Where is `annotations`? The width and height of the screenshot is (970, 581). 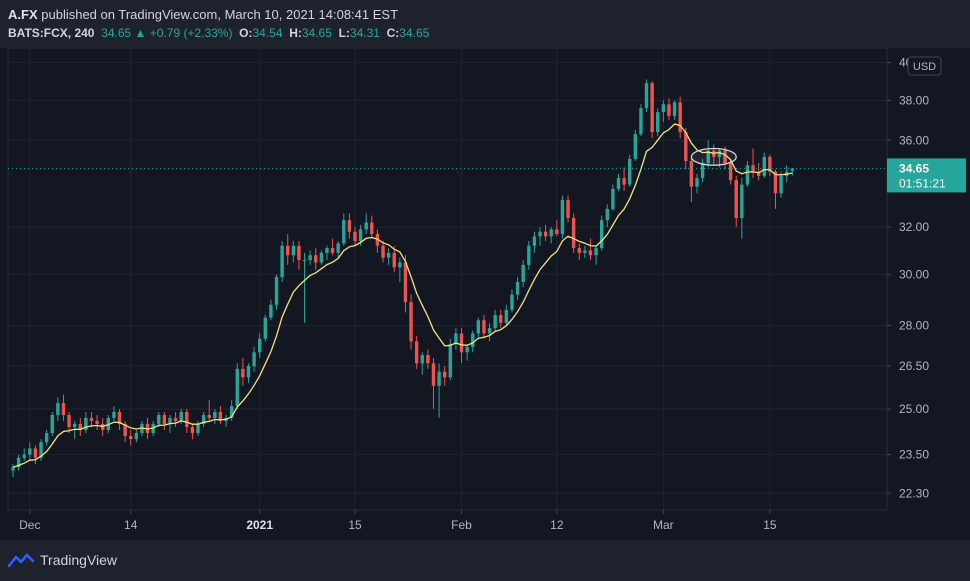
annotations is located at coordinates (447, 158).